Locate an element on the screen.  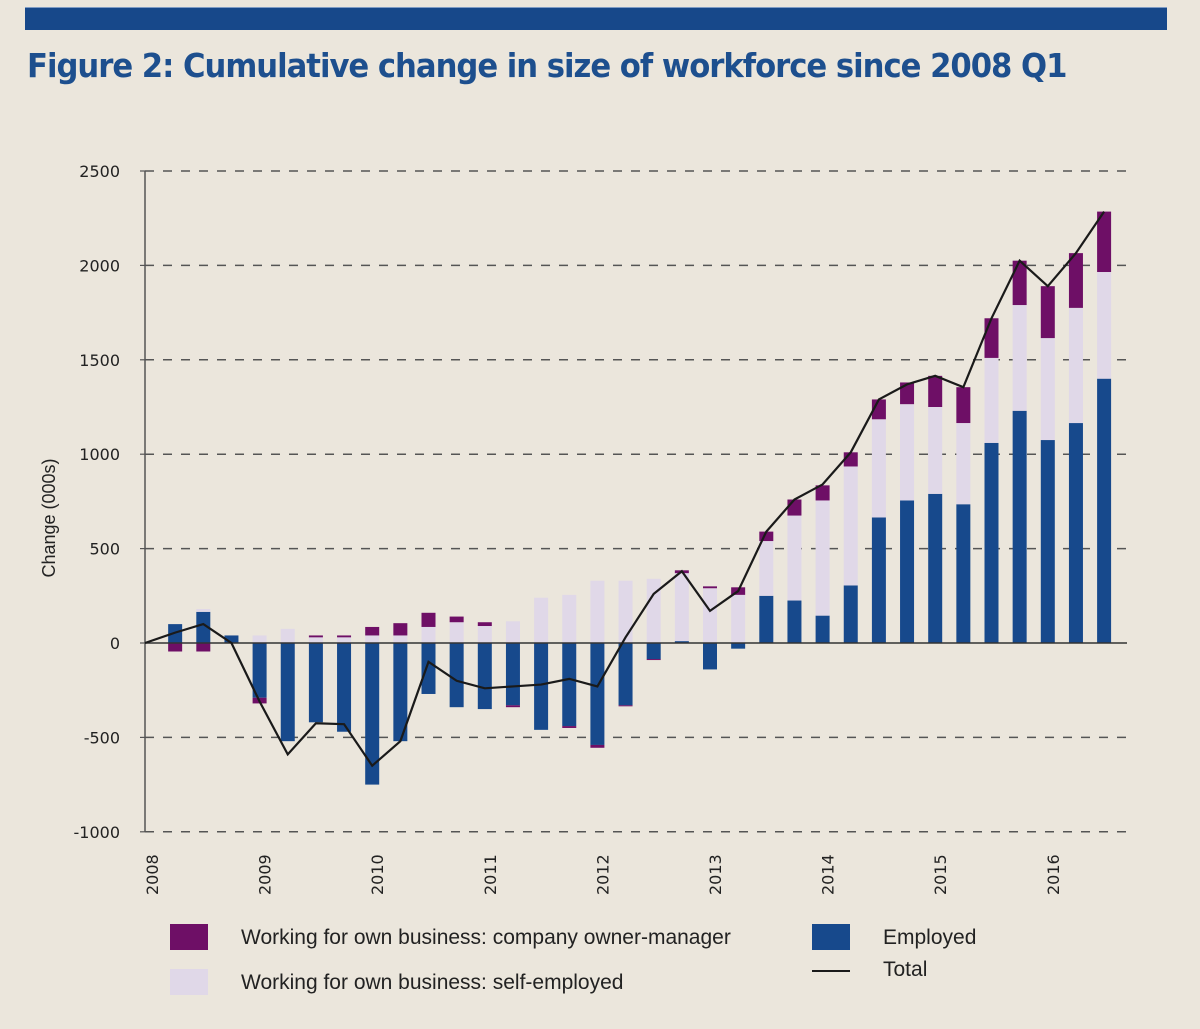
legend-label-self-employed: Working for own business: self-employed is located at coordinates (432, 982).